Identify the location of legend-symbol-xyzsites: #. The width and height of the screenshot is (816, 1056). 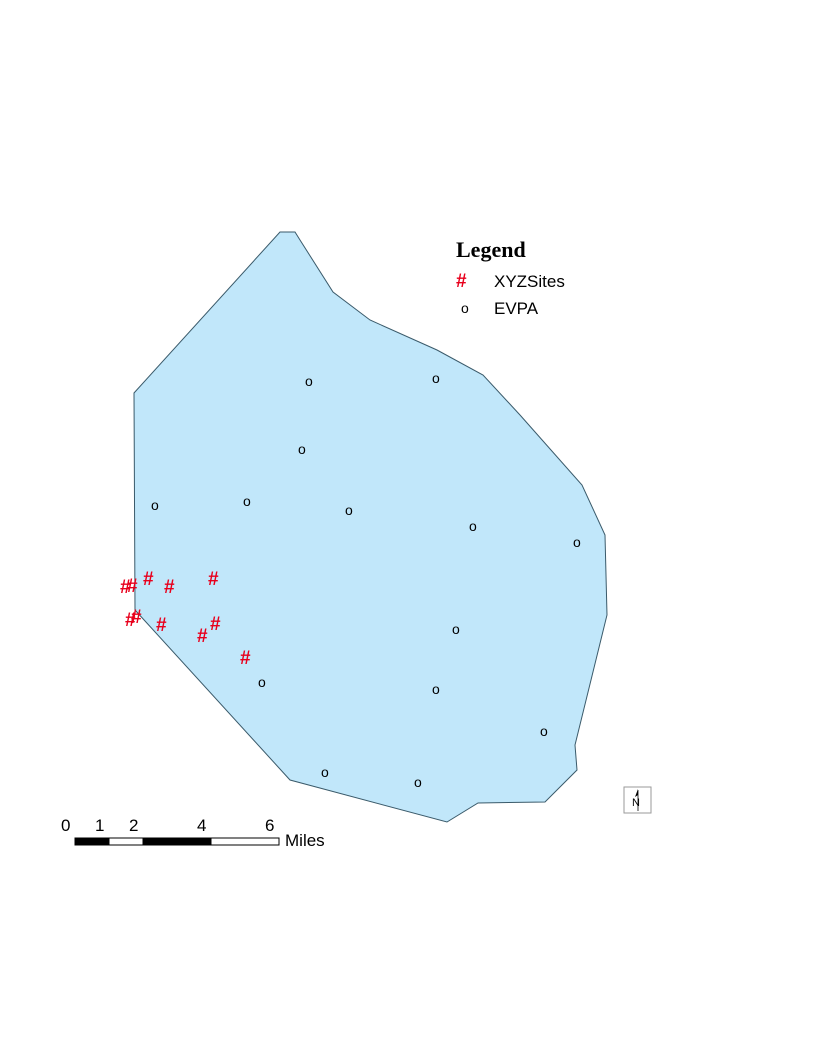
(461, 281).